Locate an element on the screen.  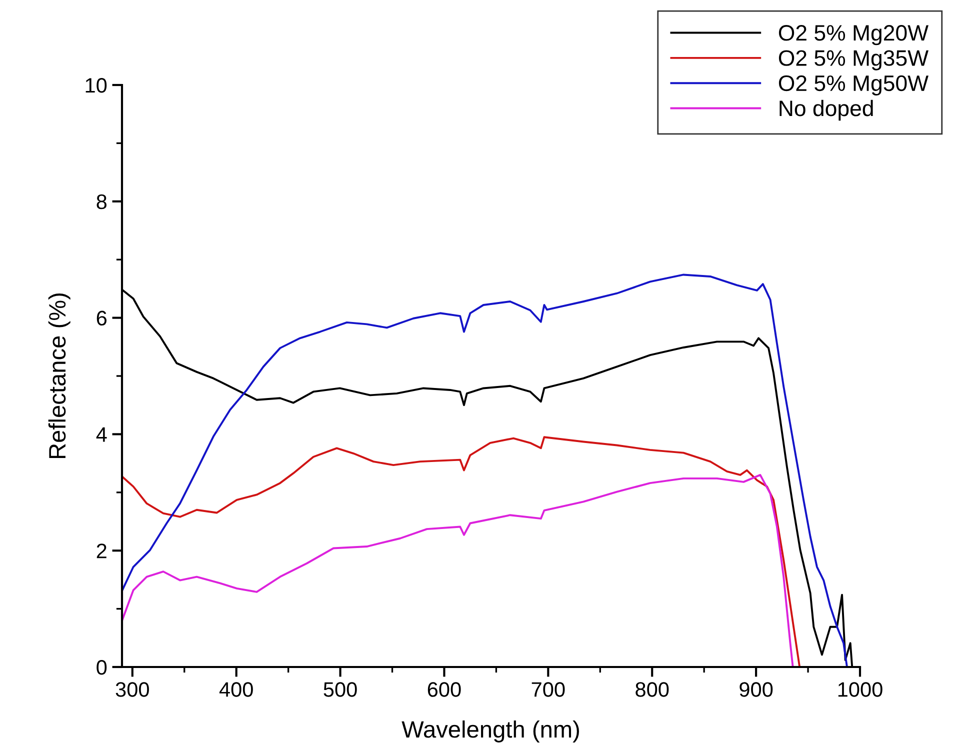
y-tick-label: 0 is located at coordinates (101, 667).